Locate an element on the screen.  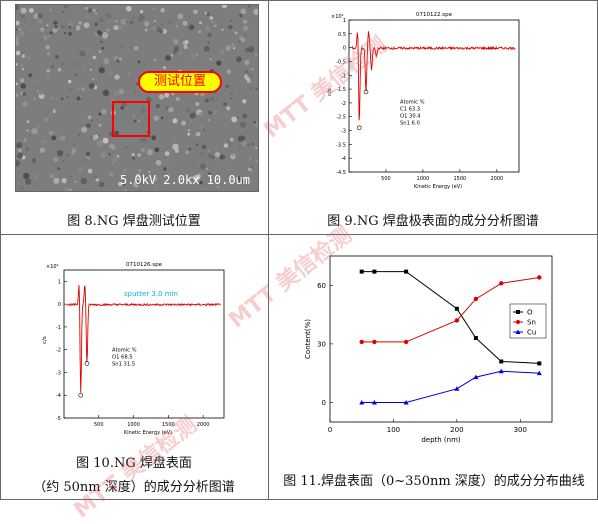
y-tick-label: -2.5 is located at coordinates (341, 118).